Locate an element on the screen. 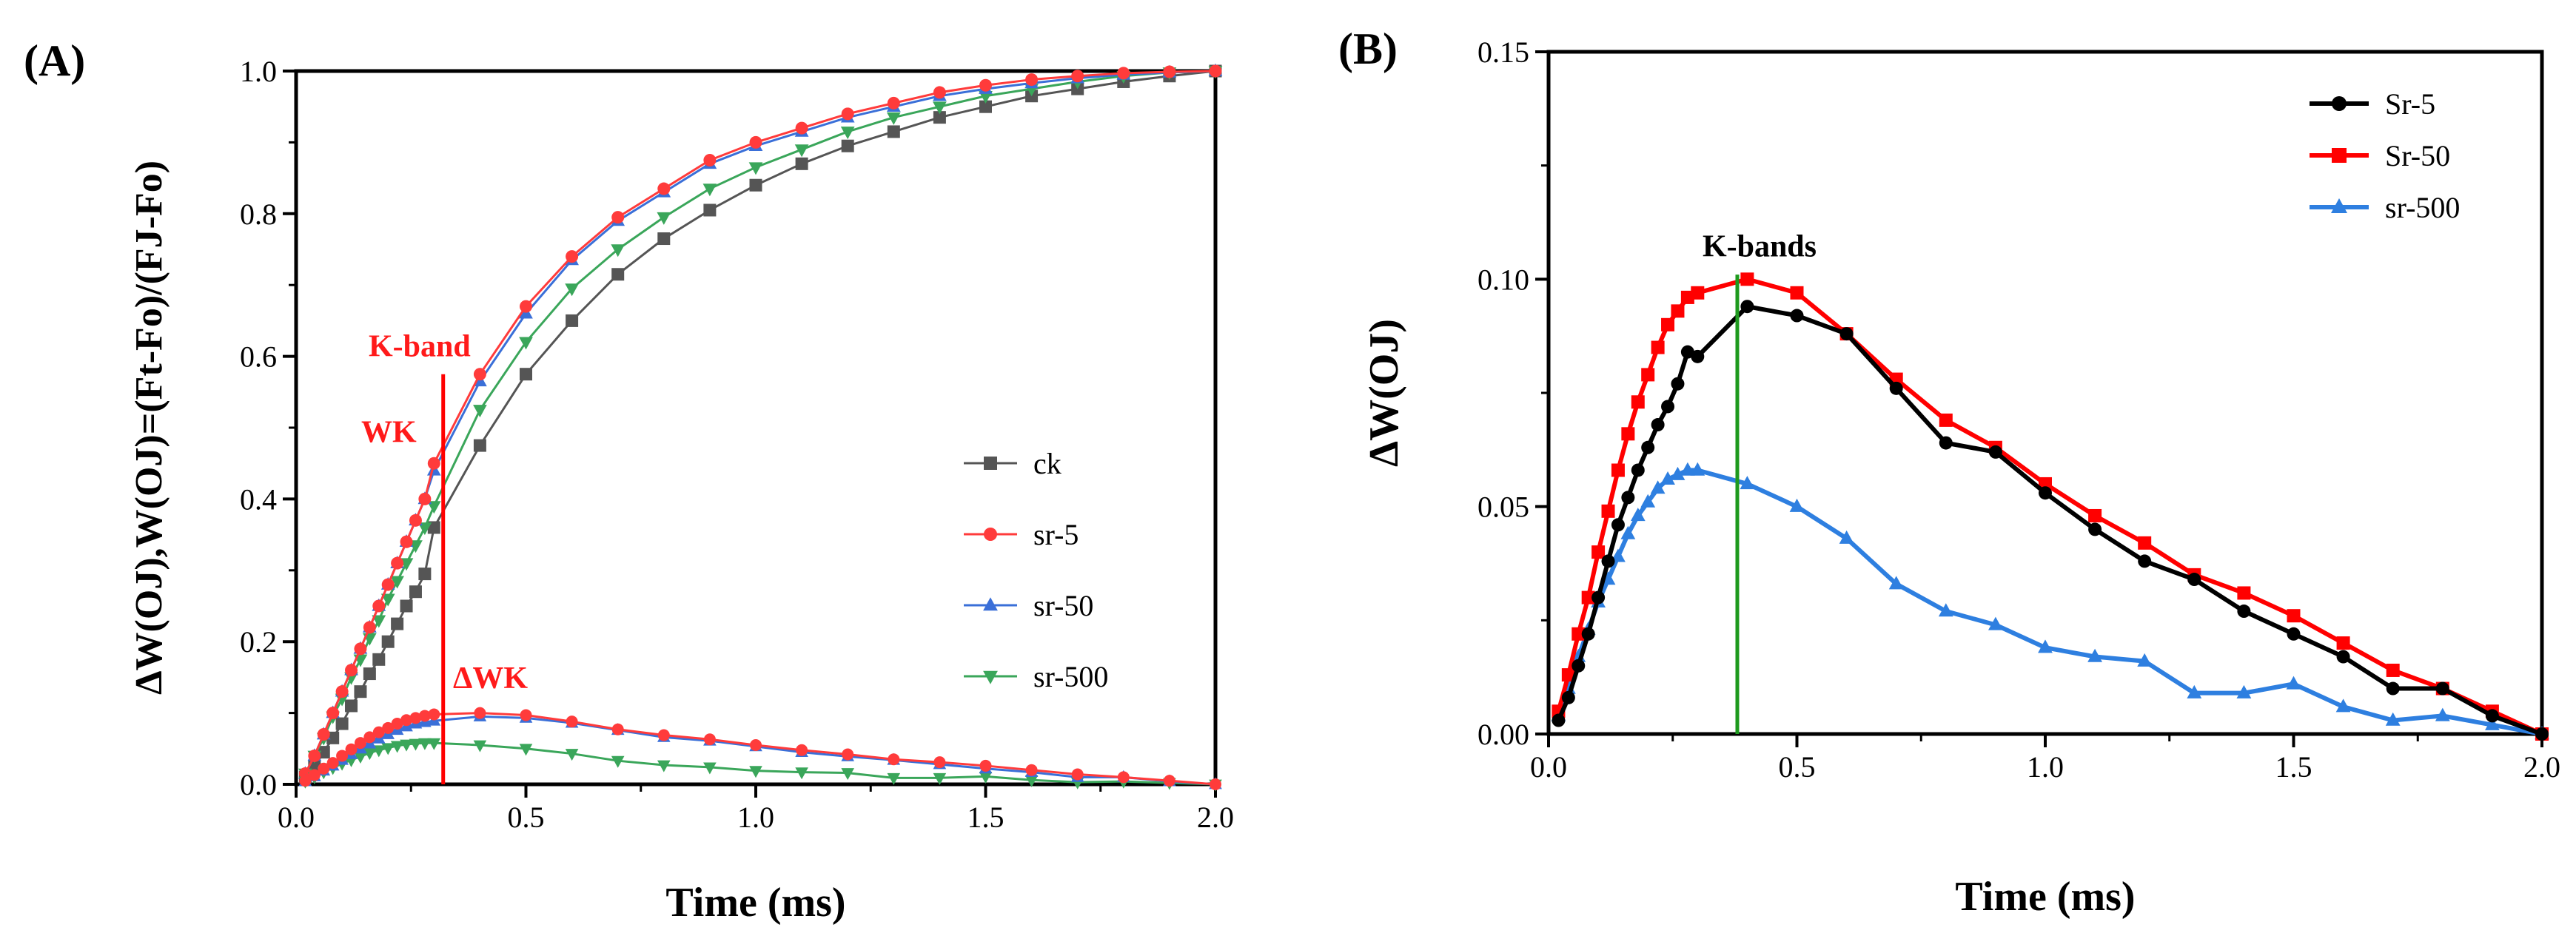 The width and height of the screenshot is (2576, 936). panel-a-y-axis-title: ΔW(OJ),W(OJ)=(Ft-Fo)/(FJ-Fo) is located at coordinates (149, 428).